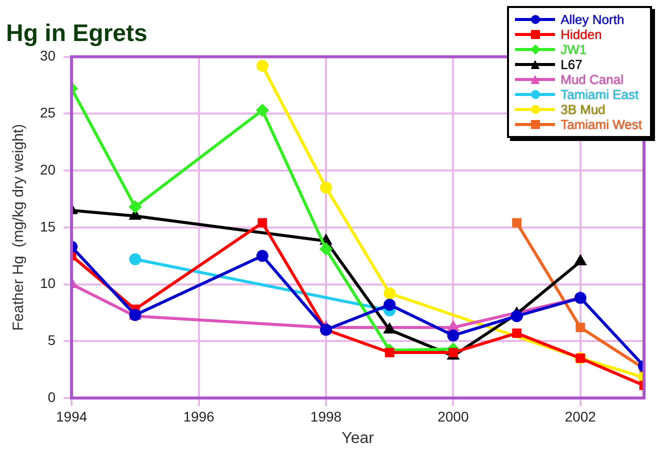 Image resolution: width=656 pixels, height=454 pixels. What do you see at coordinates (581, 34) in the screenshot?
I see `legend-label: Hidden` at bounding box center [581, 34].